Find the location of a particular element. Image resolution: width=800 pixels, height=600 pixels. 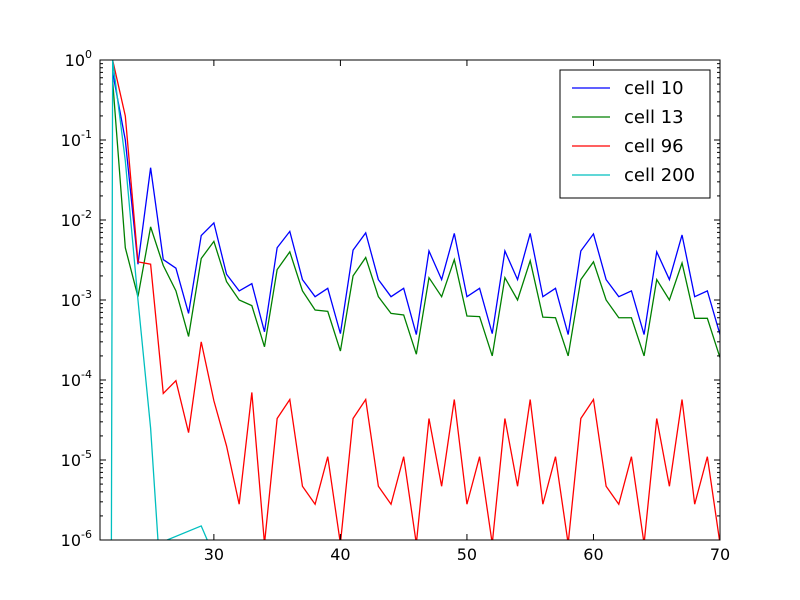

legend-label: cell 10 is located at coordinates (654, 88).